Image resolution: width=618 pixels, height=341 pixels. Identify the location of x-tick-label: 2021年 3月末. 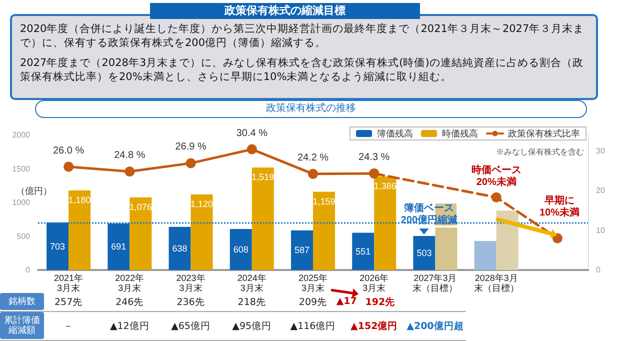
(69, 283).